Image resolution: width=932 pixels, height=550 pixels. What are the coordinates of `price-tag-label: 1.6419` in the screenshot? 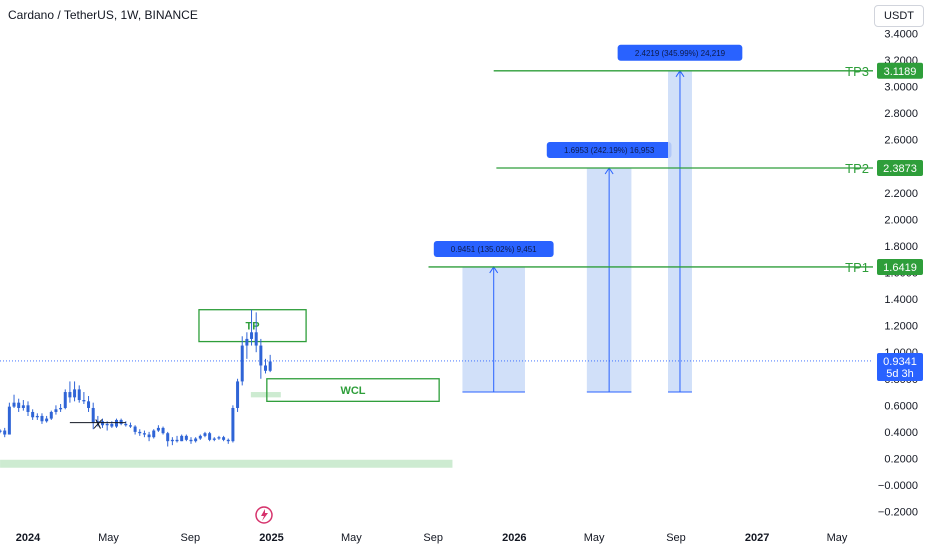 It's located at (900, 268).